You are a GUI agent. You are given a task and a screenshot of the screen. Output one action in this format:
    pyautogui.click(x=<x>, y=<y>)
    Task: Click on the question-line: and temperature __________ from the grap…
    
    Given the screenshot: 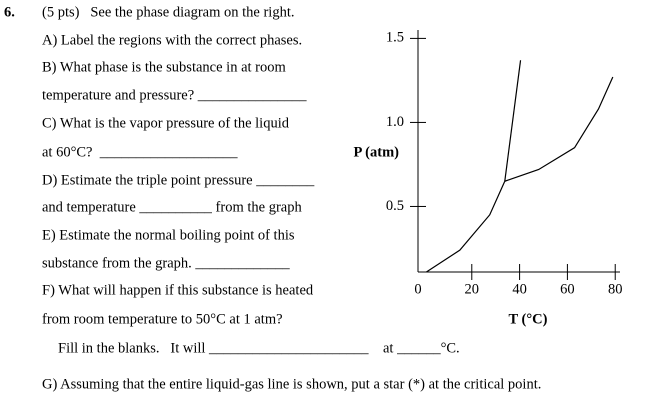 What is the action you would take?
    pyautogui.click(x=172, y=207)
    